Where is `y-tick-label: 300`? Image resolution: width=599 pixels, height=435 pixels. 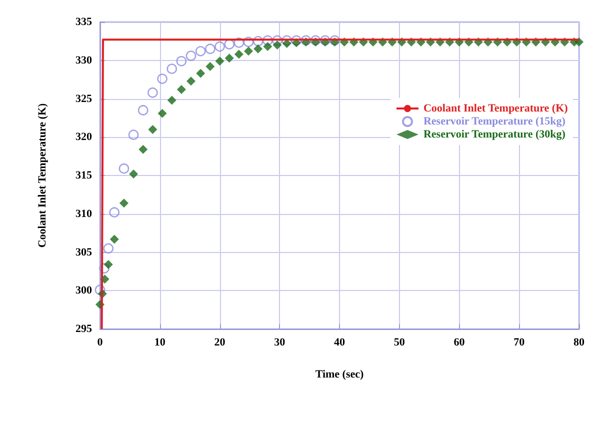
y-tick-label: 300 is located at coordinates (84, 290).